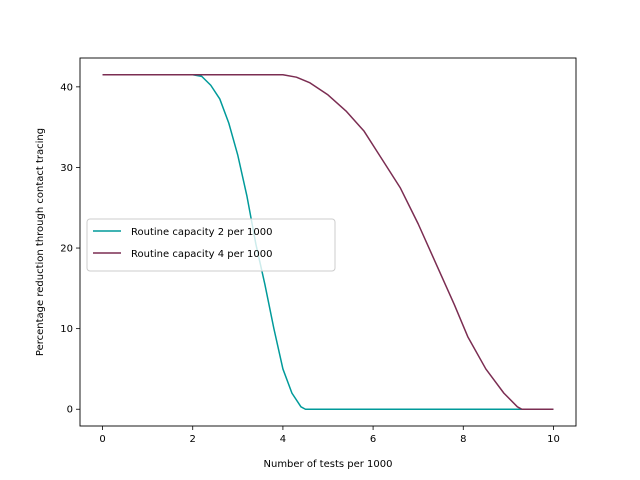  What do you see at coordinates (328, 464) in the screenshot?
I see `x-axis-label: Number of tests per 1000` at bounding box center [328, 464].